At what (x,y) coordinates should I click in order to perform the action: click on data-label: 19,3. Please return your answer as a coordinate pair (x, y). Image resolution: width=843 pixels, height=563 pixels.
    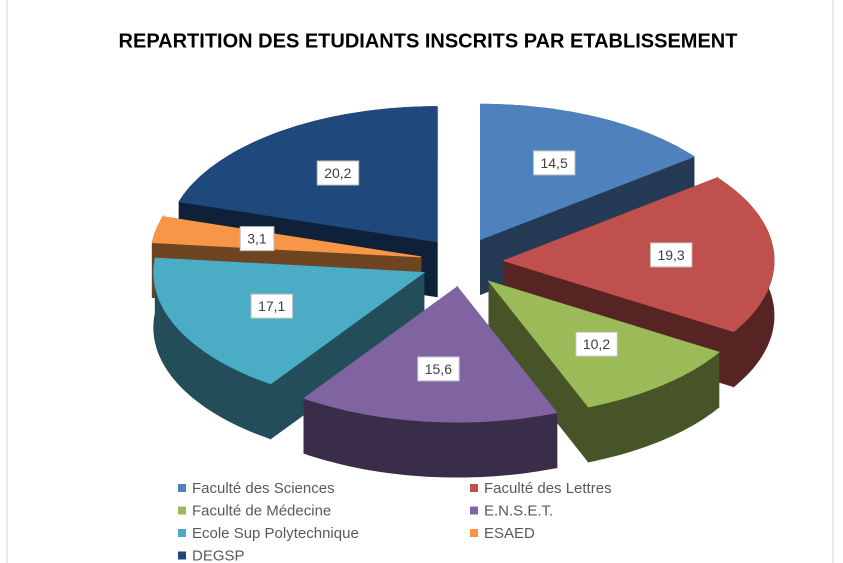
    Looking at the image, I should click on (670, 255).